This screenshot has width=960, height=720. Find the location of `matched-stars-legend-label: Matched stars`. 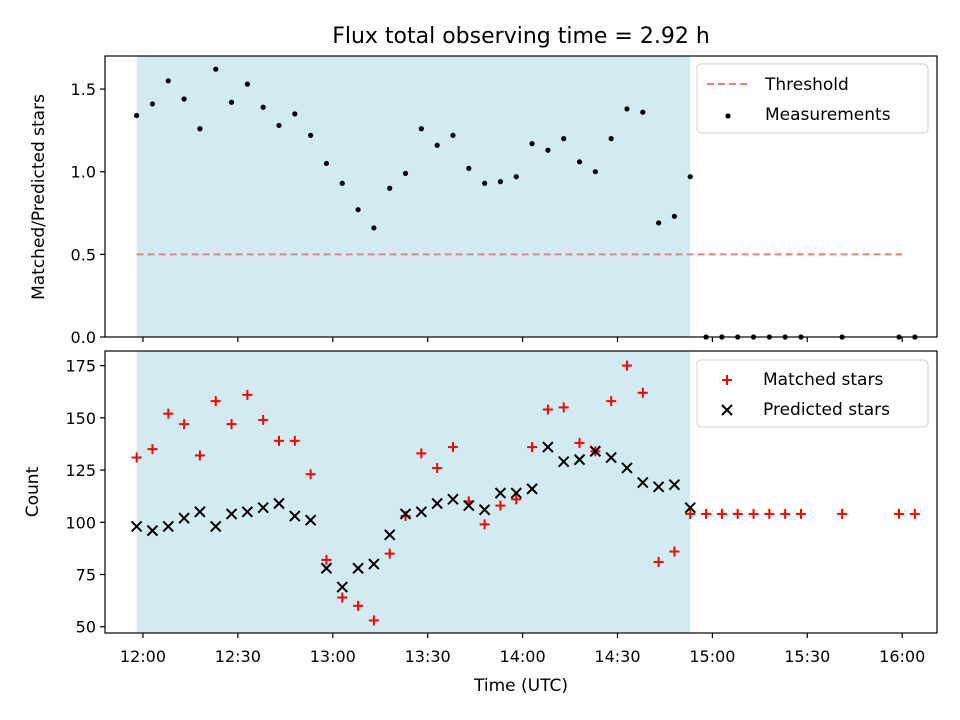

matched-stars-legend-label: Matched stars is located at coordinates (823, 380).